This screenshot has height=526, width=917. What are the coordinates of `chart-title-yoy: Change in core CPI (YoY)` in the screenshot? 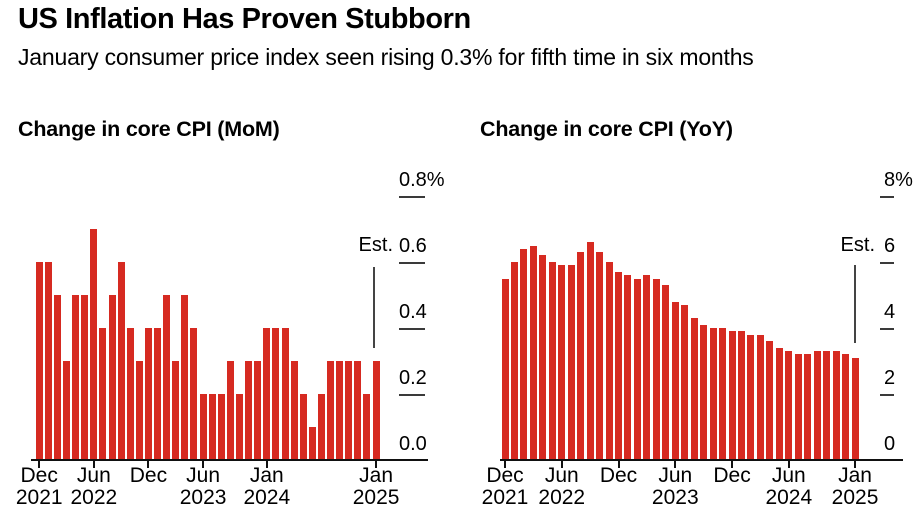 It's located at (606, 129).